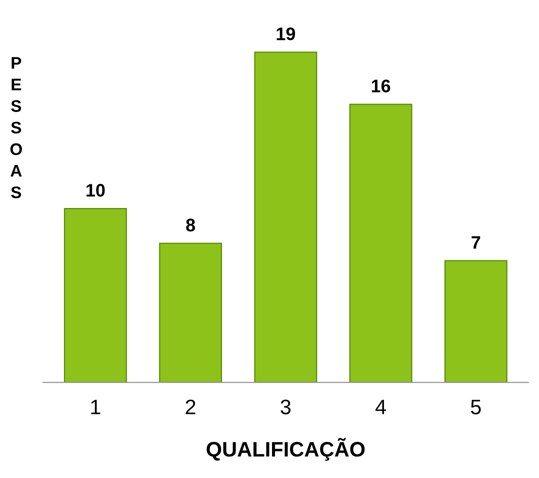  Describe the element at coordinates (191, 225) in the screenshot. I see `data-label: 8` at that location.